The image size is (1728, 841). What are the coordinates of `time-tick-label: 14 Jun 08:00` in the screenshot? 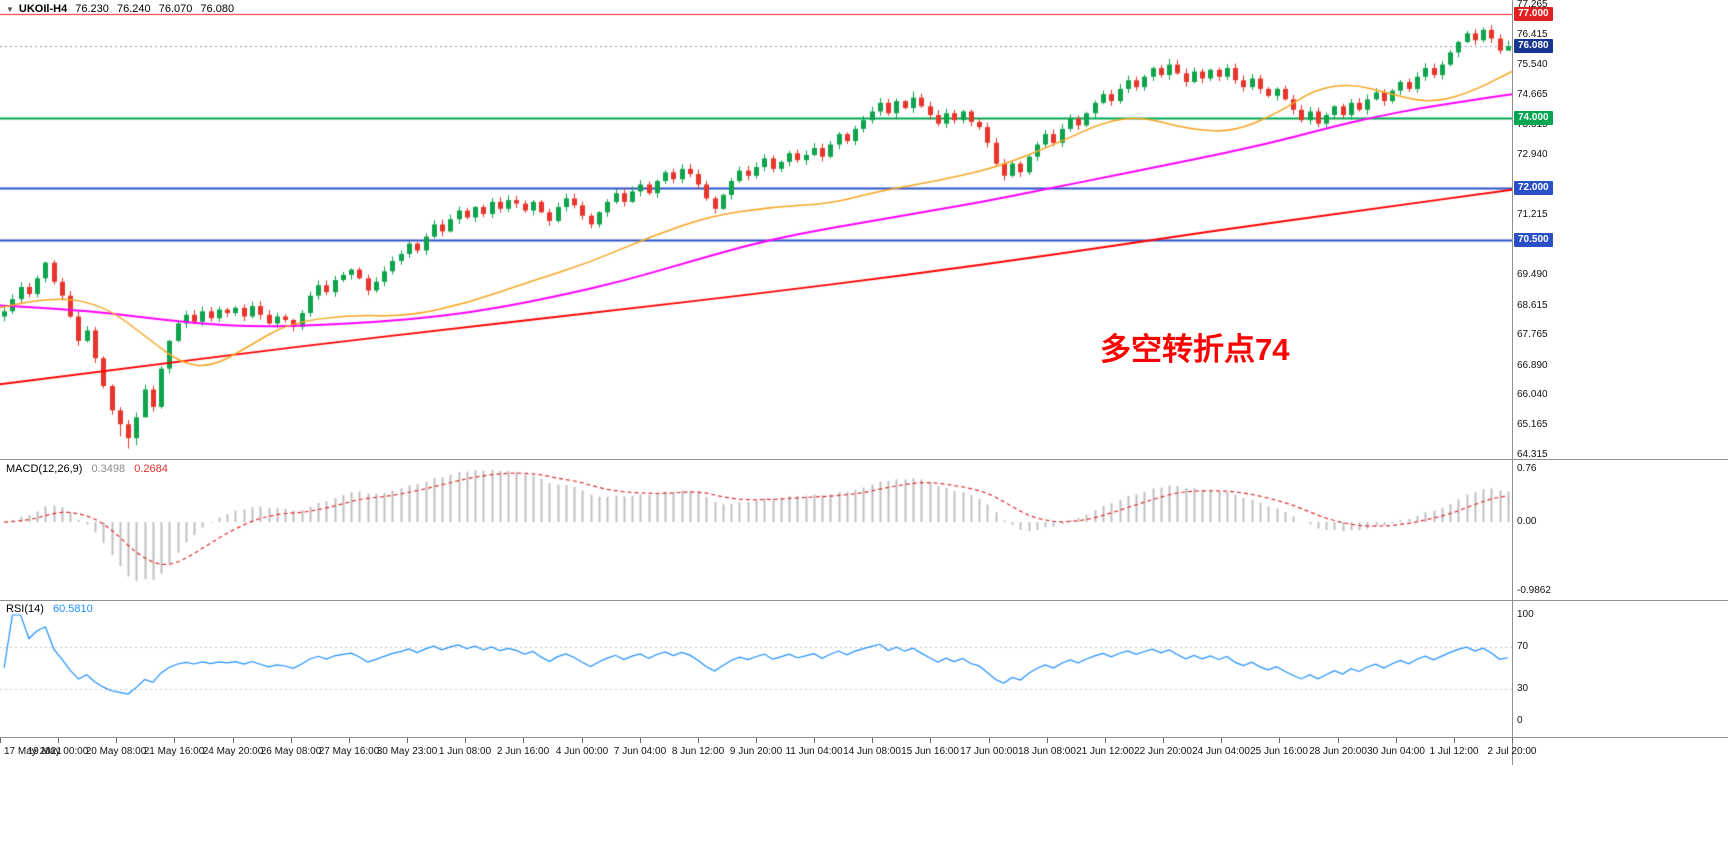 It's located at (872, 751).